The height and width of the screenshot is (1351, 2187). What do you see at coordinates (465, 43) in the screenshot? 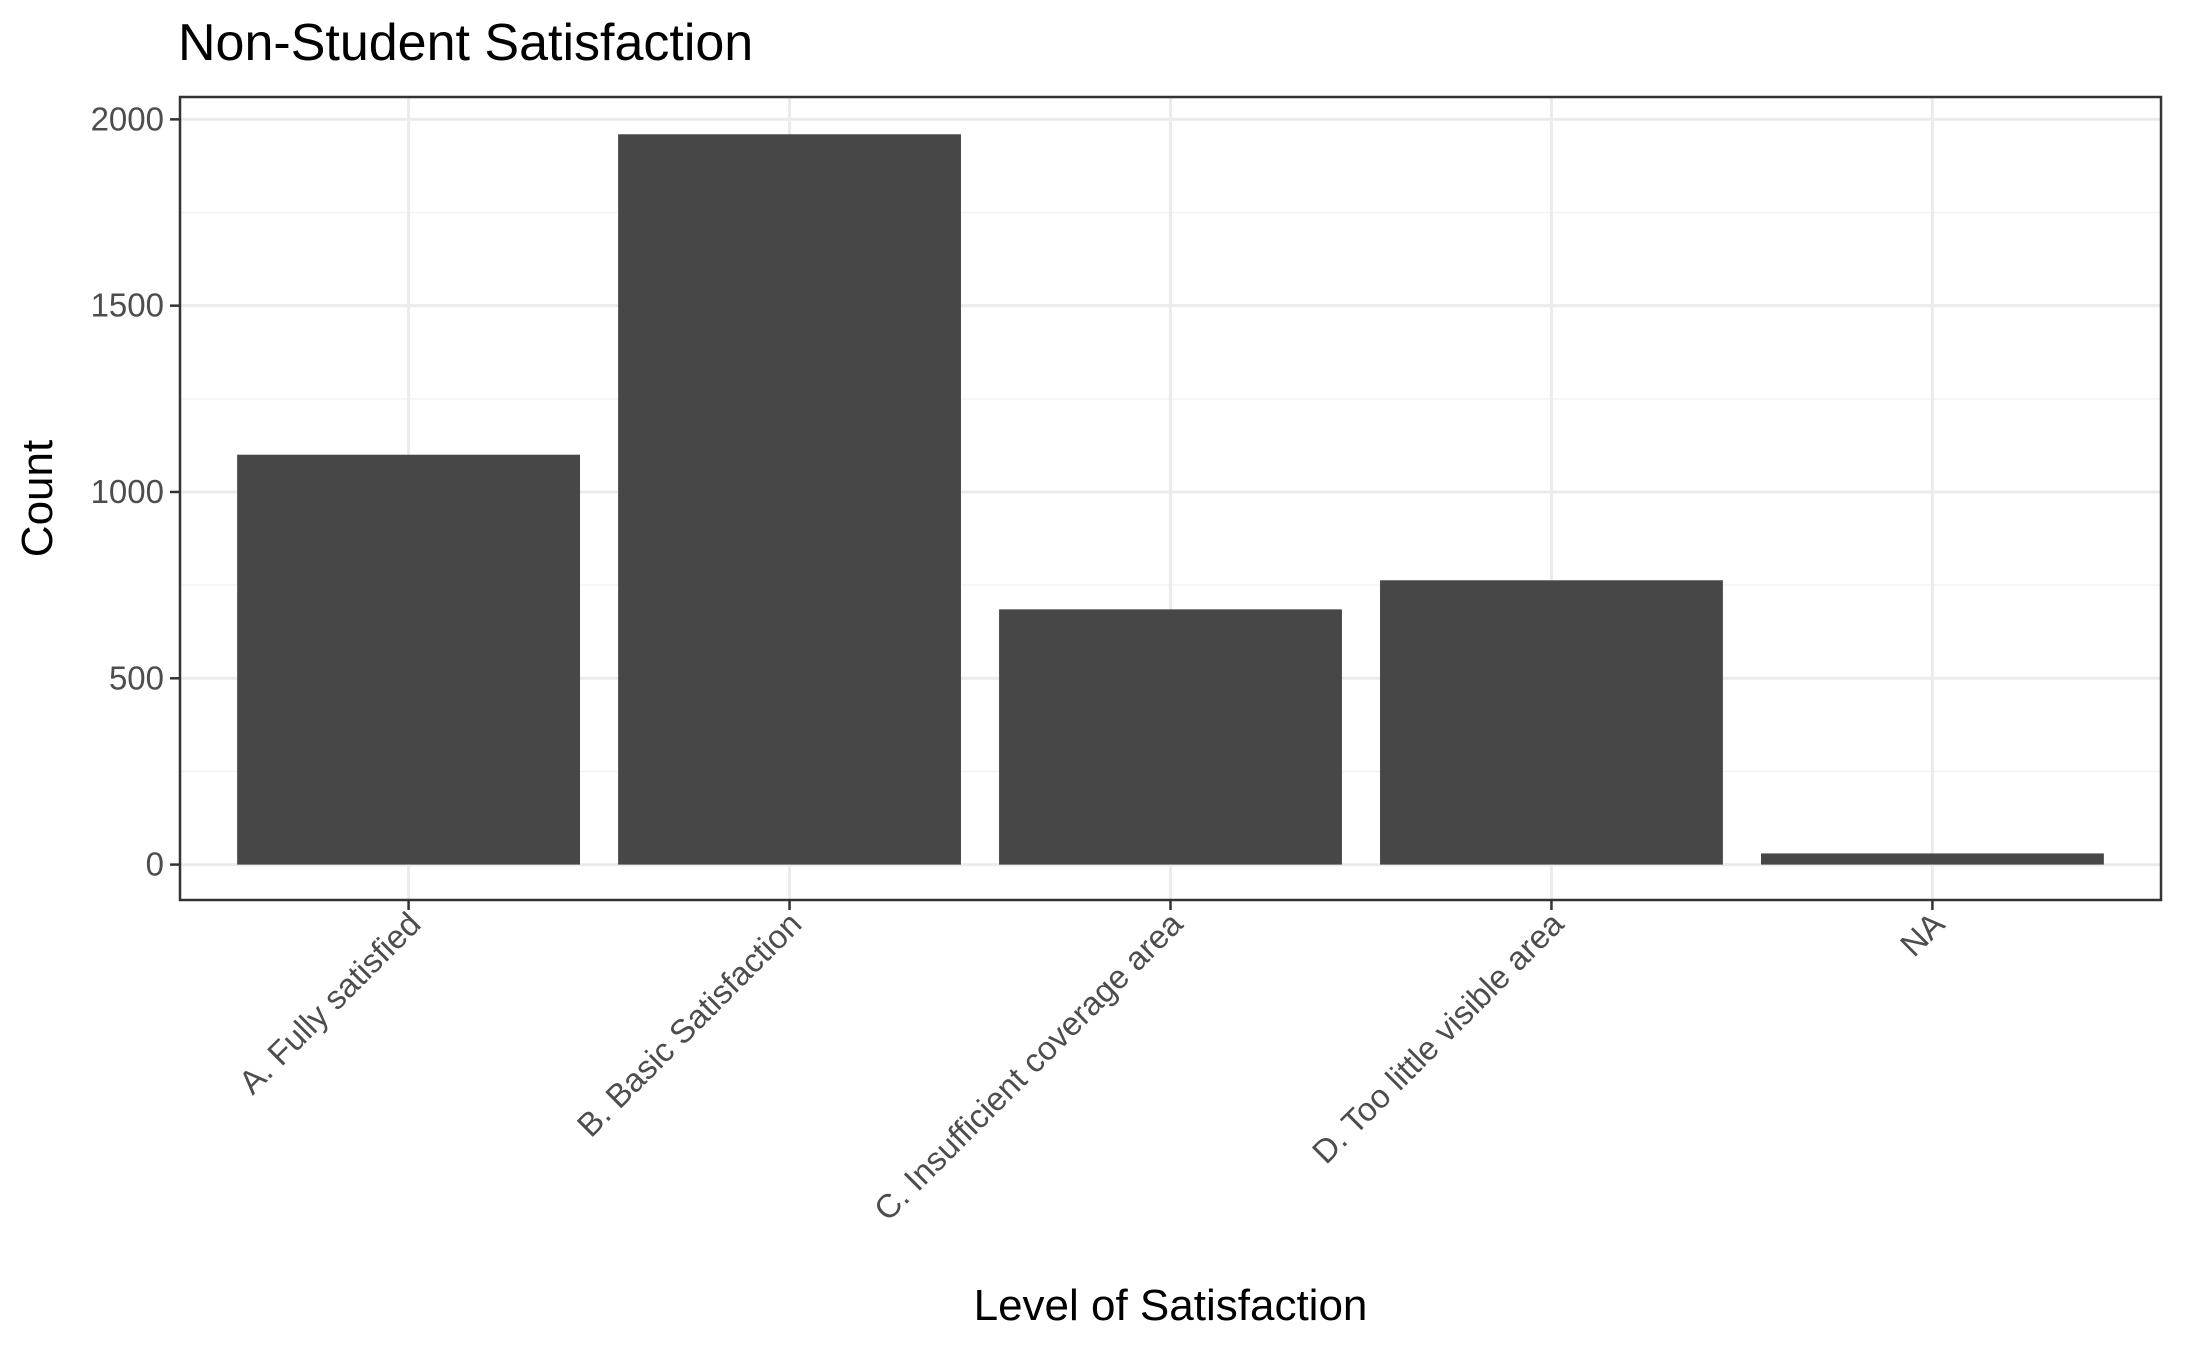
I see `chart-title: Non-Student Satisfaction` at bounding box center [465, 43].